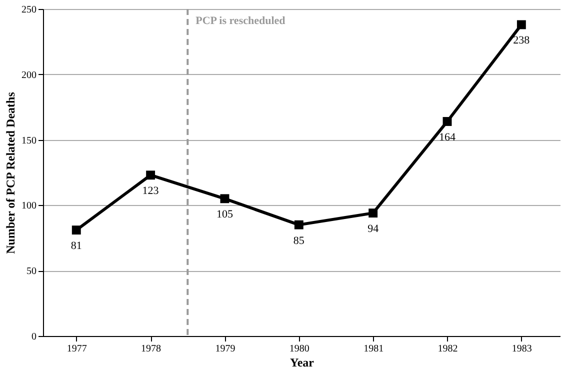  Describe the element at coordinates (151, 191) in the screenshot. I see `data-label: 123` at that location.